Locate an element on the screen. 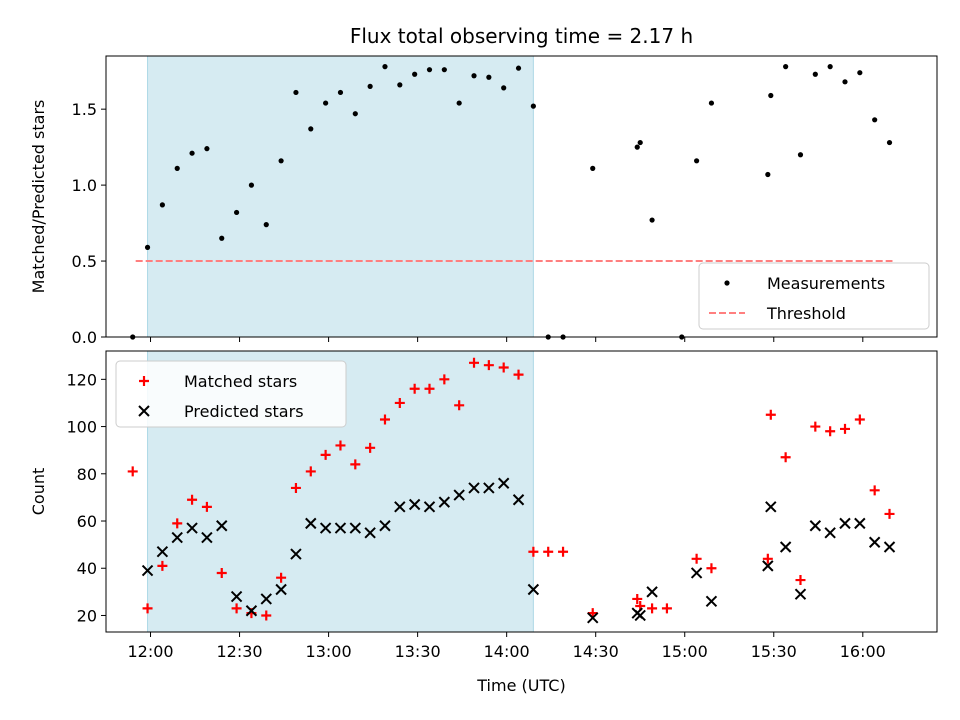 The width and height of the screenshot is (960, 720). y-axis-label: Count is located at coordinates (38, 492).